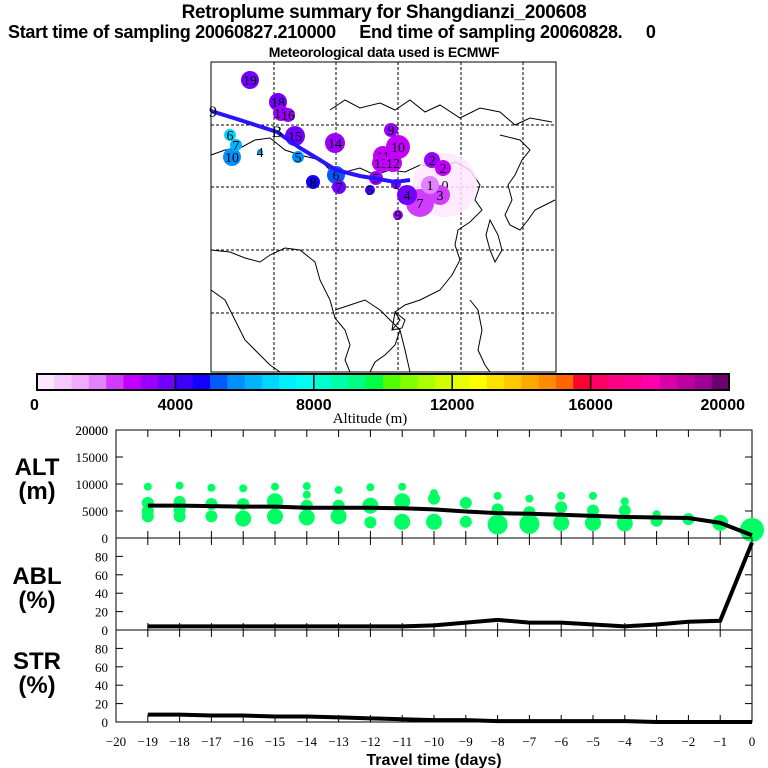 The height and width of the screenshot is (768, 768). What do you see at coordinates (657, 741) in the screenshot?
I see `x-tick-label: −3` at bounding box center [657, 741].